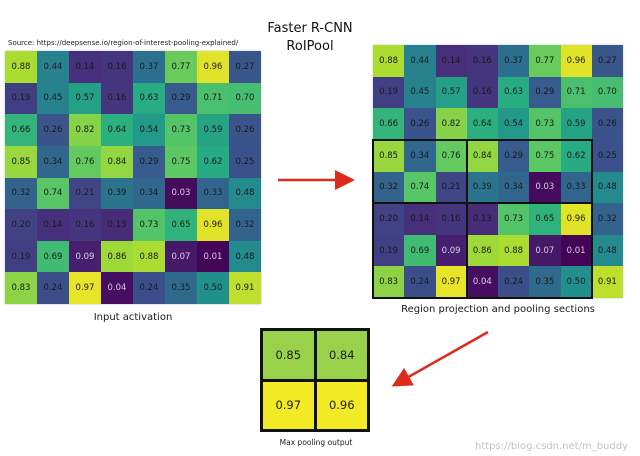 Image resolution: width=640 pixels, height=456 pixels. I want to click on input-cell-r2-c0: 0.66, so click(21, 130).